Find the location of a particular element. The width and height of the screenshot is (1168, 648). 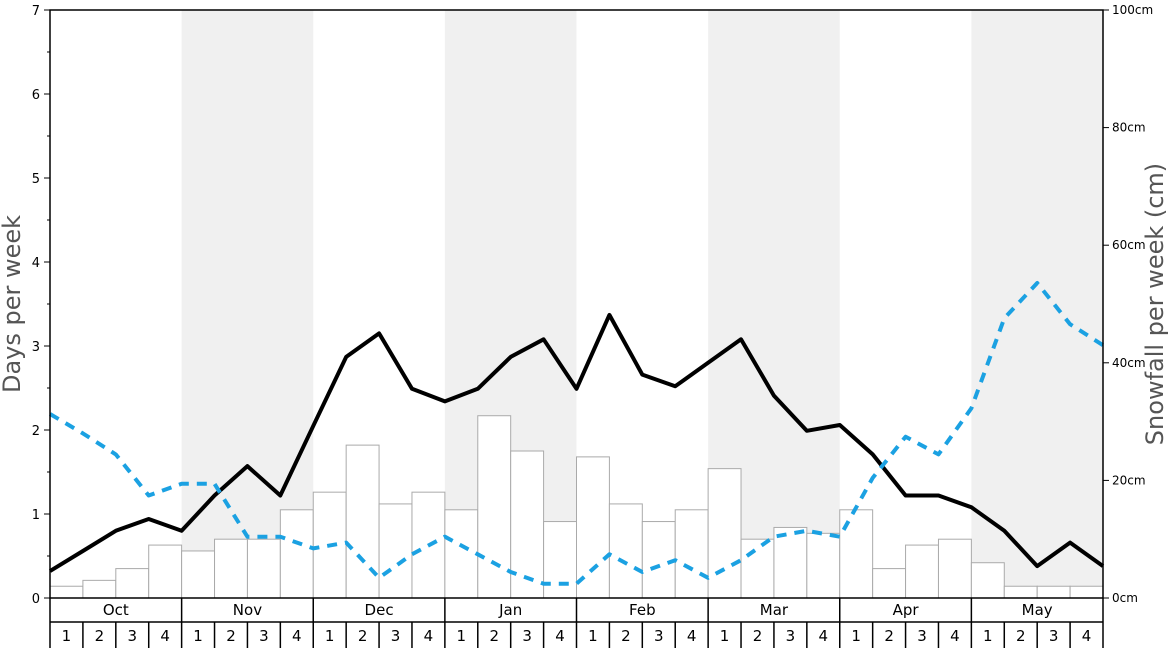

left-tick-label: 3 is located at coordinates (36, 347).